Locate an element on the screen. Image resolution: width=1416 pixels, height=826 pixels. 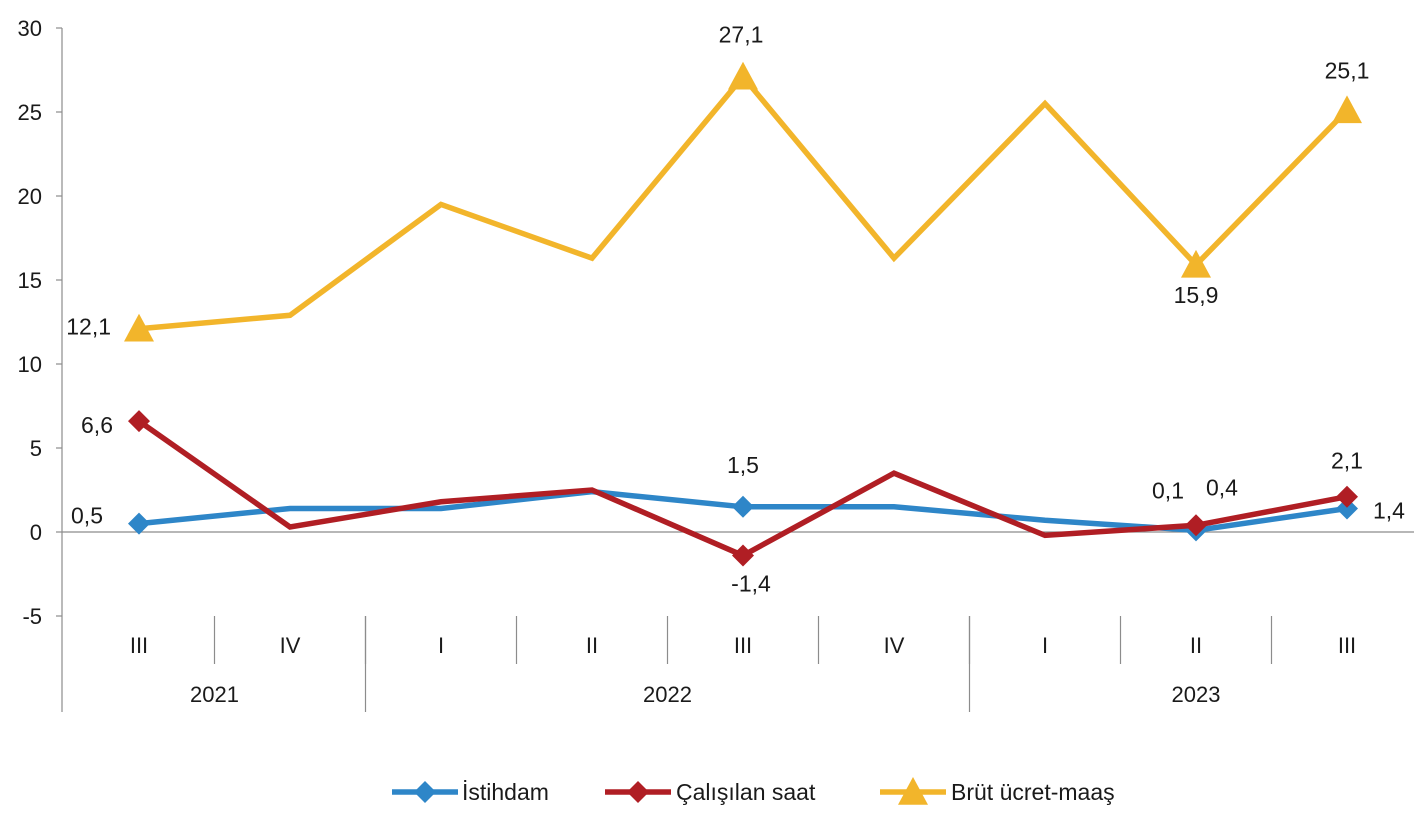
year-label: 2023 is located at coordinates (1196, 694).